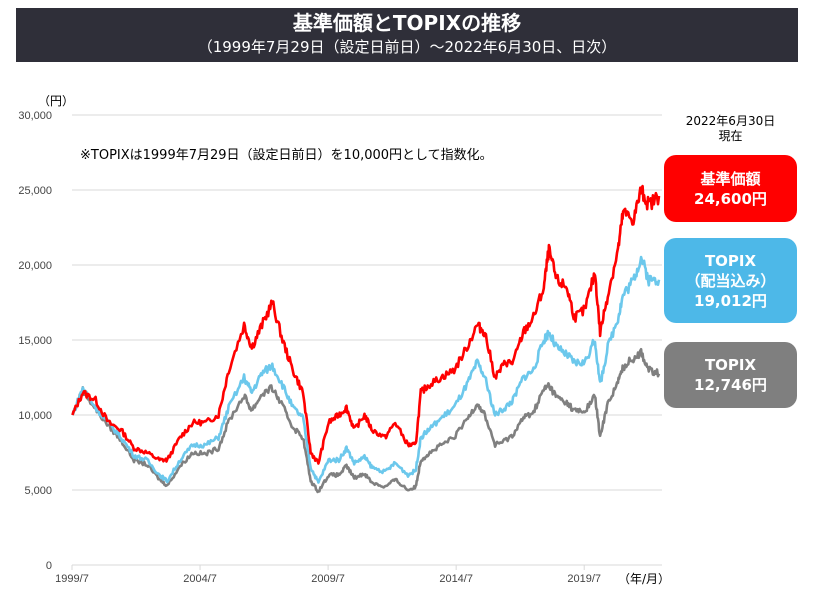  I want to click on x-tick-label: 2019/7, so click(584, 579).